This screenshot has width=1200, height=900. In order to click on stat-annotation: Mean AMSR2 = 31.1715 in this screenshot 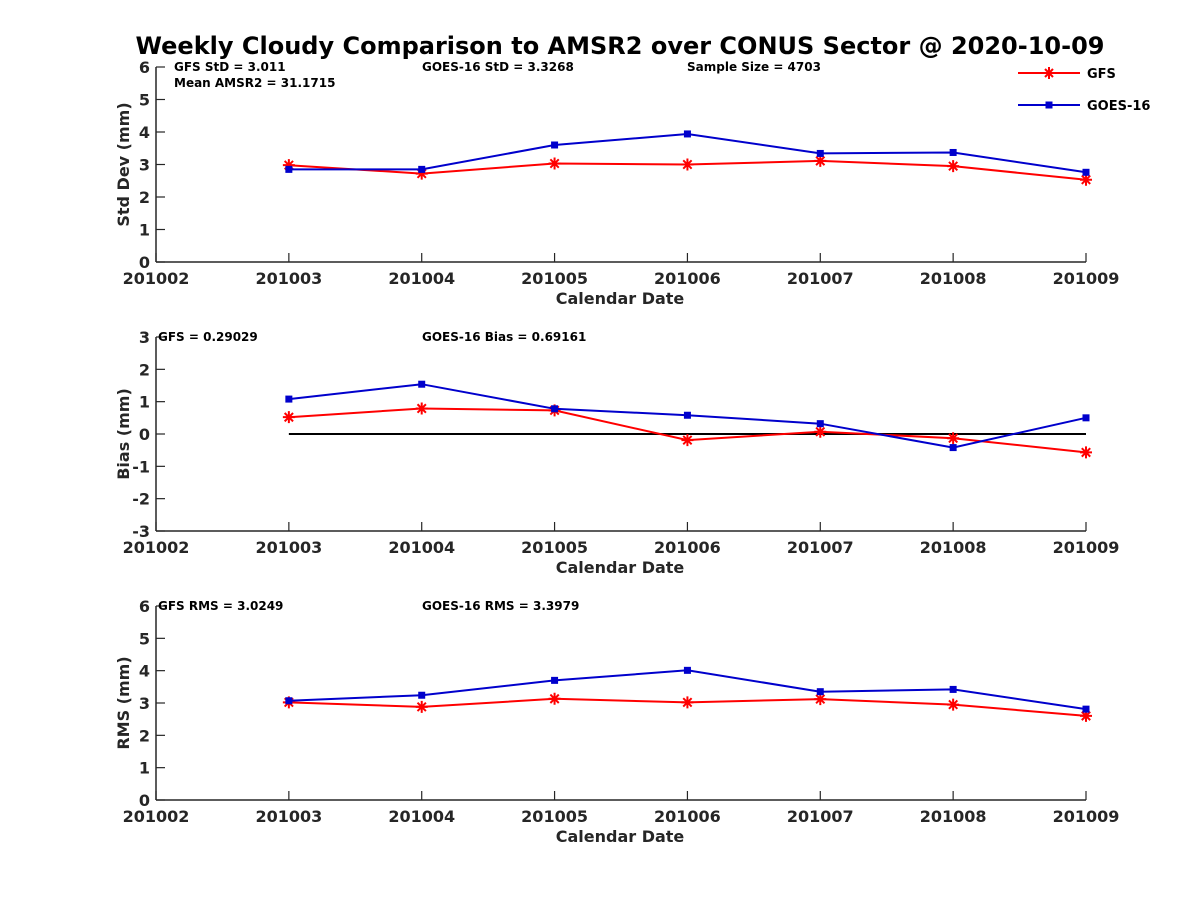, I will do `click(254, 83)`.